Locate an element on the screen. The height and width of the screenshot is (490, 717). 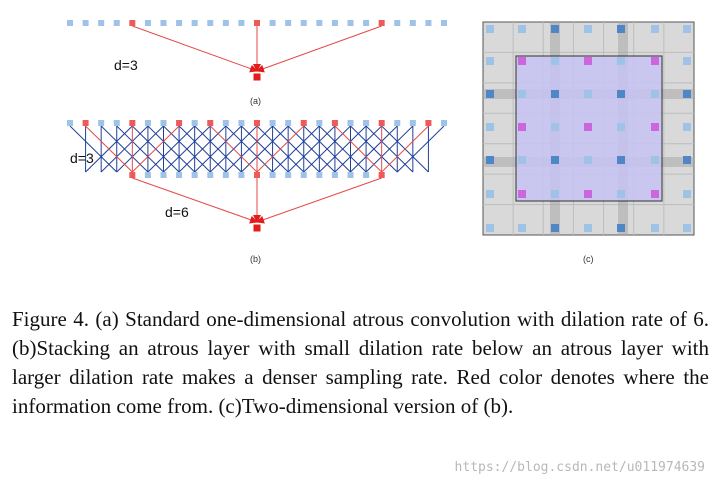
panel-b-upper-dilation-label: d=6 is located at coordinates (177, 212).